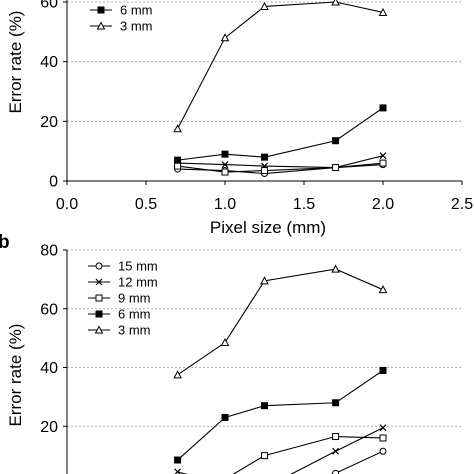 The height and width of the screenshot is (474, 474). What do you see at coordinates (99, 282) in the screenshot?
I see `legend-marker-12-mm` at bounding box center [99, 282].